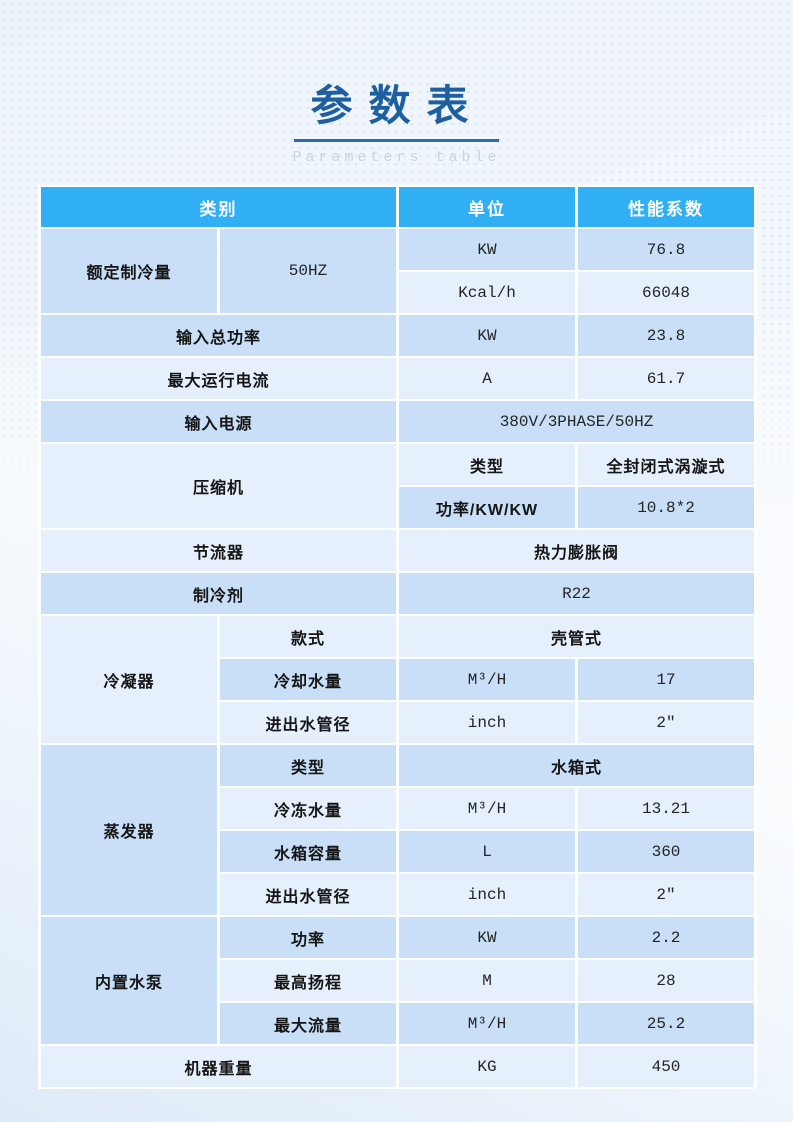 The width and height of the screenshot is (793, 1122). I want to click on sub-label-cell: 冷却水量, so click(308, 679).